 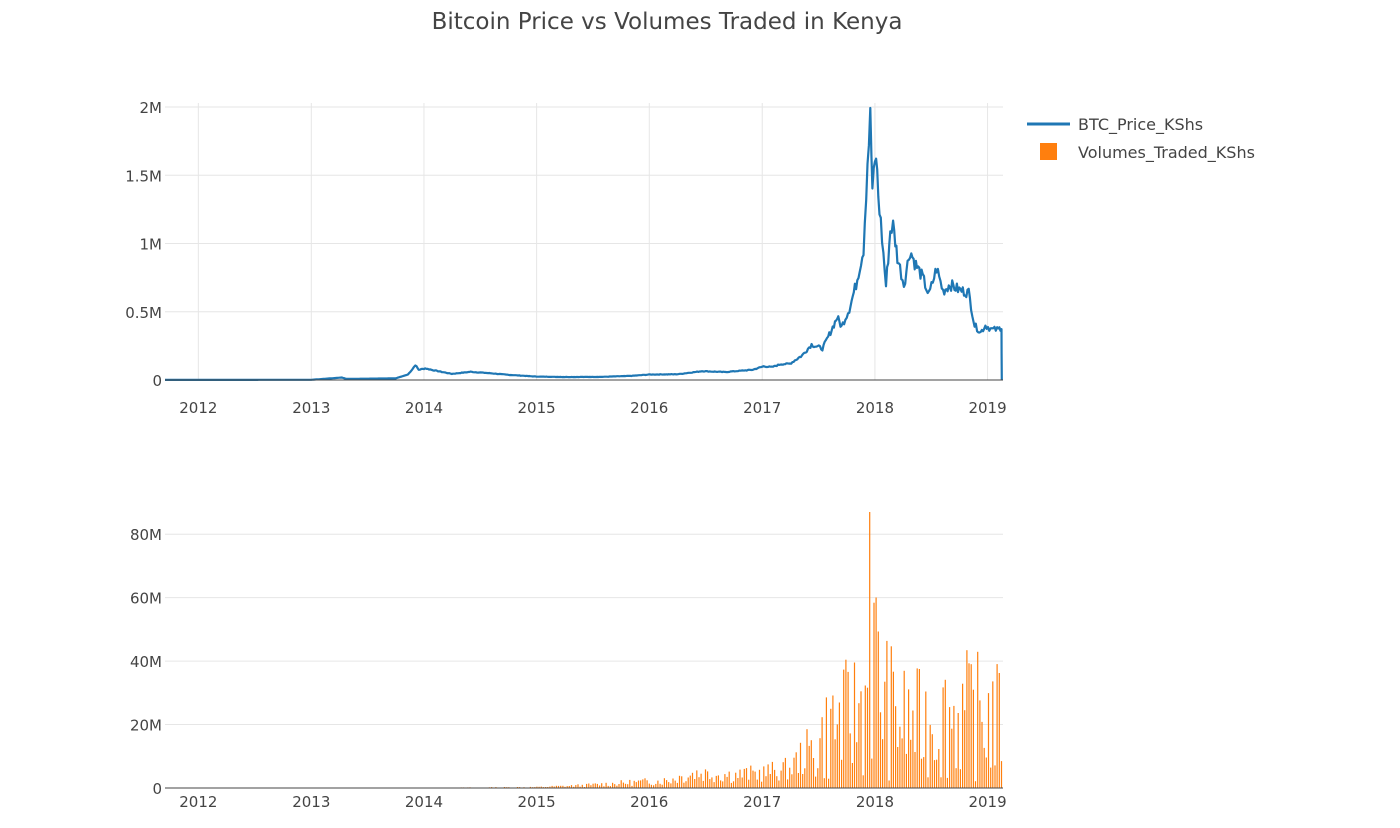 What do you see at coordinates (146, 599) in the screenshot?
I see `volume-y-tick-label: 60M` at bounding box center [146, 599].